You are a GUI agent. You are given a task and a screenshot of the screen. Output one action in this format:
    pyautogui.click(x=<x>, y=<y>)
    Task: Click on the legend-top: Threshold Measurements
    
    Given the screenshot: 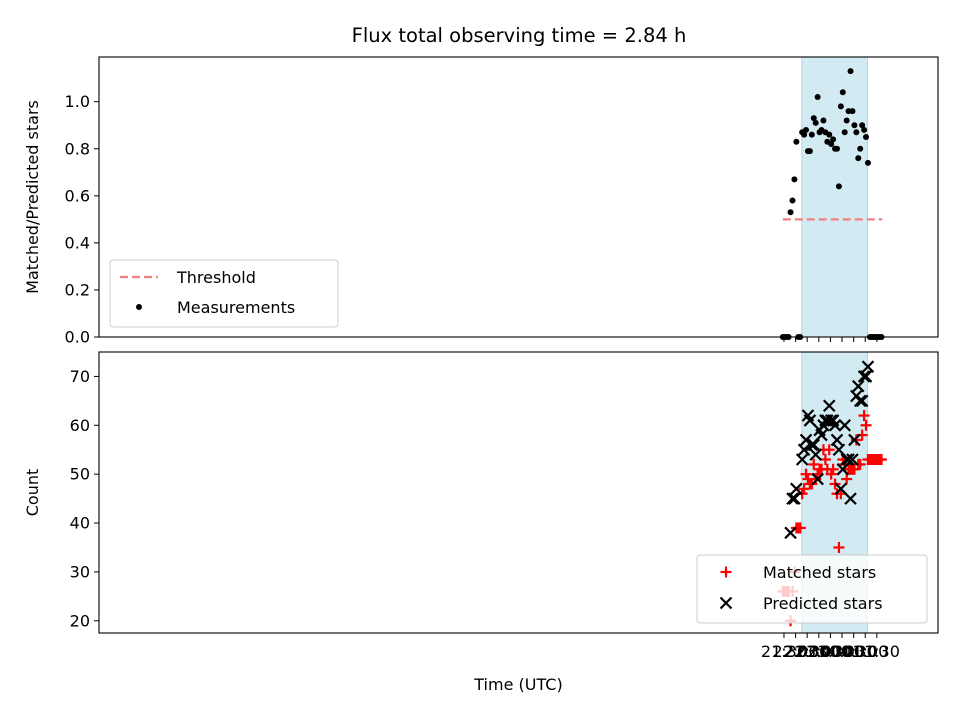 What is the action you would take?
    pyautogui.click(x=224, y=293)
    